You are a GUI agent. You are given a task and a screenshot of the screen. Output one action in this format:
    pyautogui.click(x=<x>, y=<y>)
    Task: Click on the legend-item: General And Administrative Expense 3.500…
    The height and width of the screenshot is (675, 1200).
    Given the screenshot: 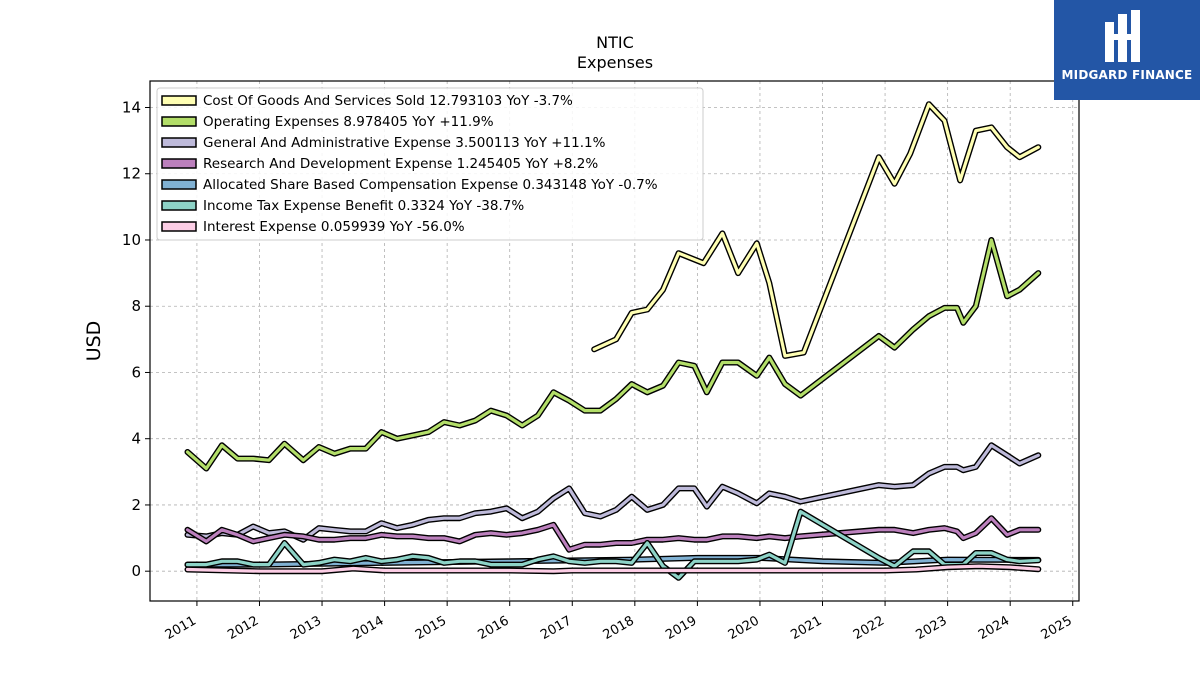 What is the action you would take?
    pyautogui.click(x=383, y=143)
    